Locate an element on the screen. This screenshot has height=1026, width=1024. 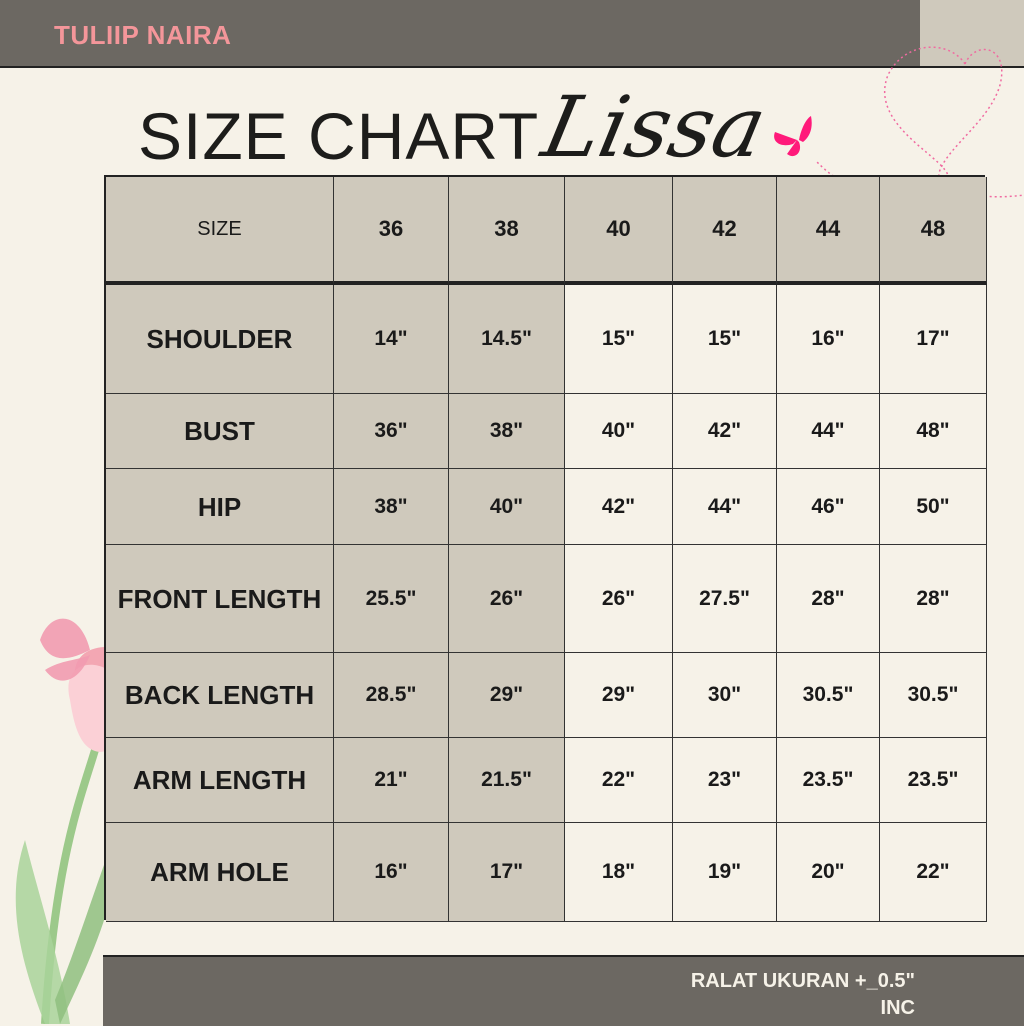
table-cell: 23" is located at coordinates (725, 780).